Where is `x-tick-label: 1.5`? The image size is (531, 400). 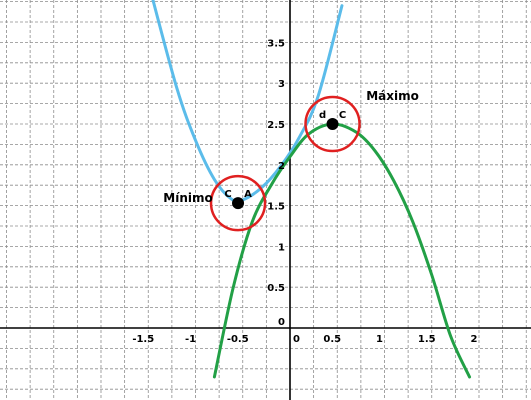
x-tick-label: 1.5 is located at coordinates (427, 339).